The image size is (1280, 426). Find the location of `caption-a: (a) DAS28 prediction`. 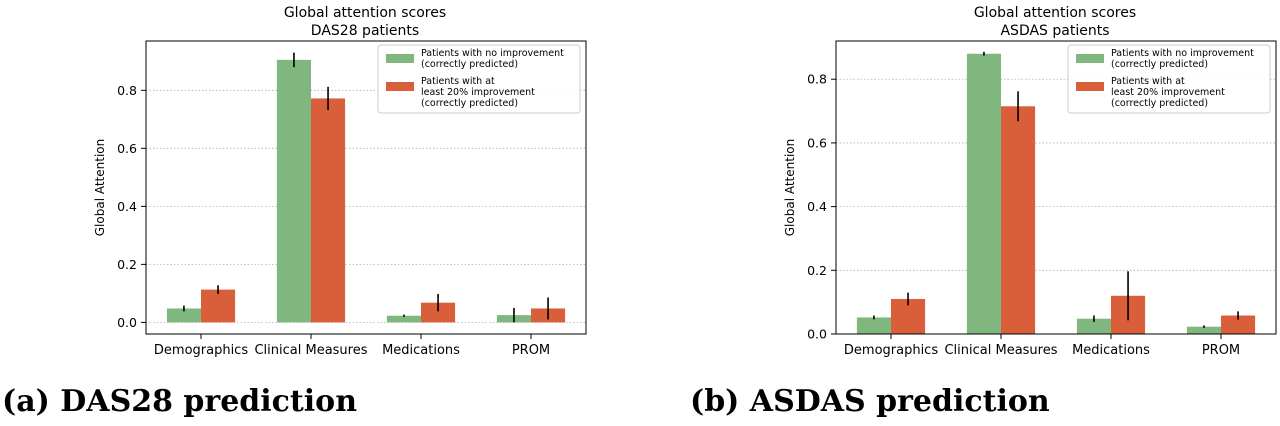

caption-a: (a) DAS28 prediction is located at coordinates (180, 401).